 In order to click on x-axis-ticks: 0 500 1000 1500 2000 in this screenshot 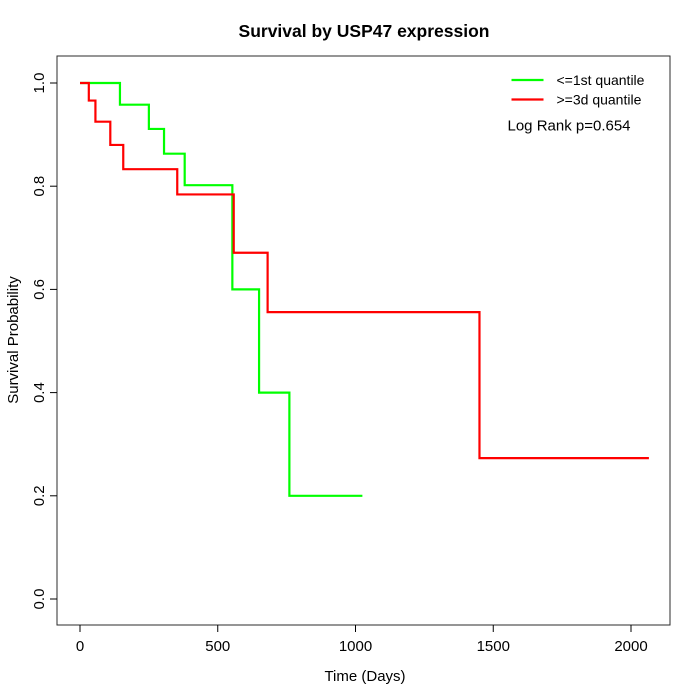, I will do `click(362, 640)`.